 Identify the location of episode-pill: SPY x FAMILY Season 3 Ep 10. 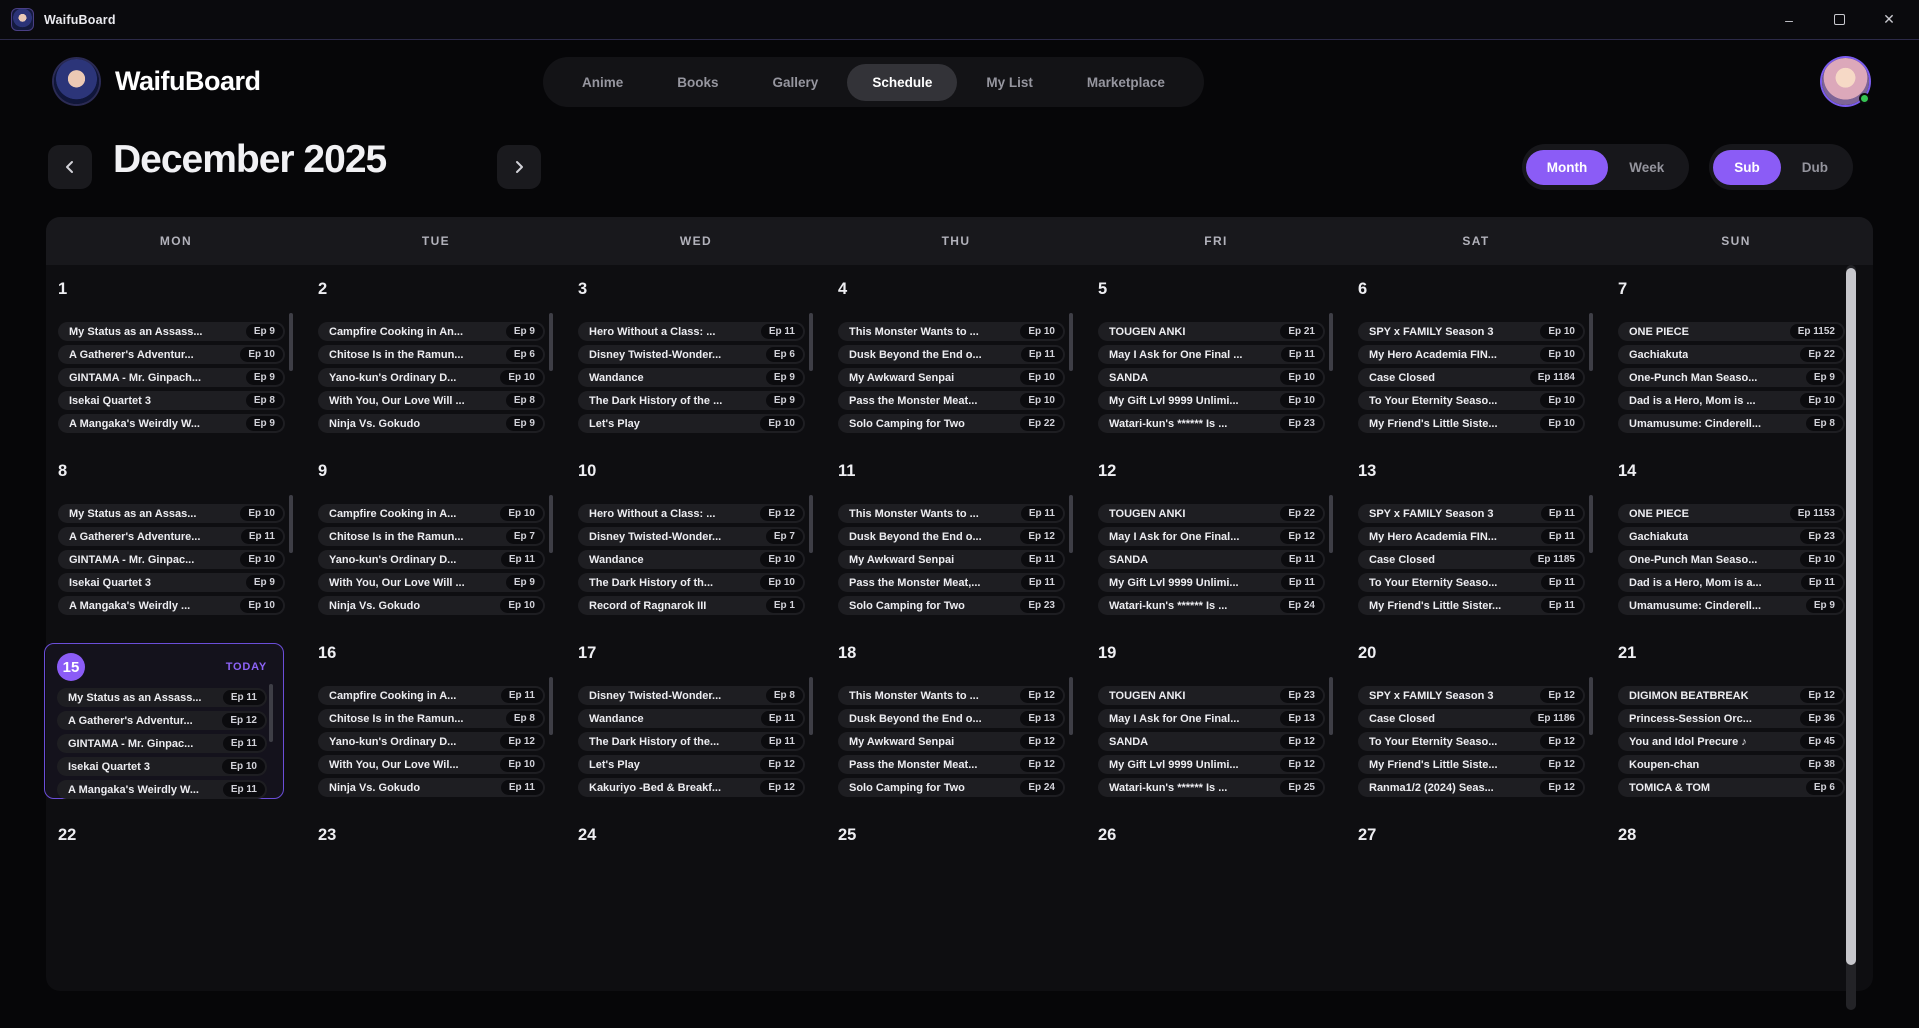
(1471, 331).